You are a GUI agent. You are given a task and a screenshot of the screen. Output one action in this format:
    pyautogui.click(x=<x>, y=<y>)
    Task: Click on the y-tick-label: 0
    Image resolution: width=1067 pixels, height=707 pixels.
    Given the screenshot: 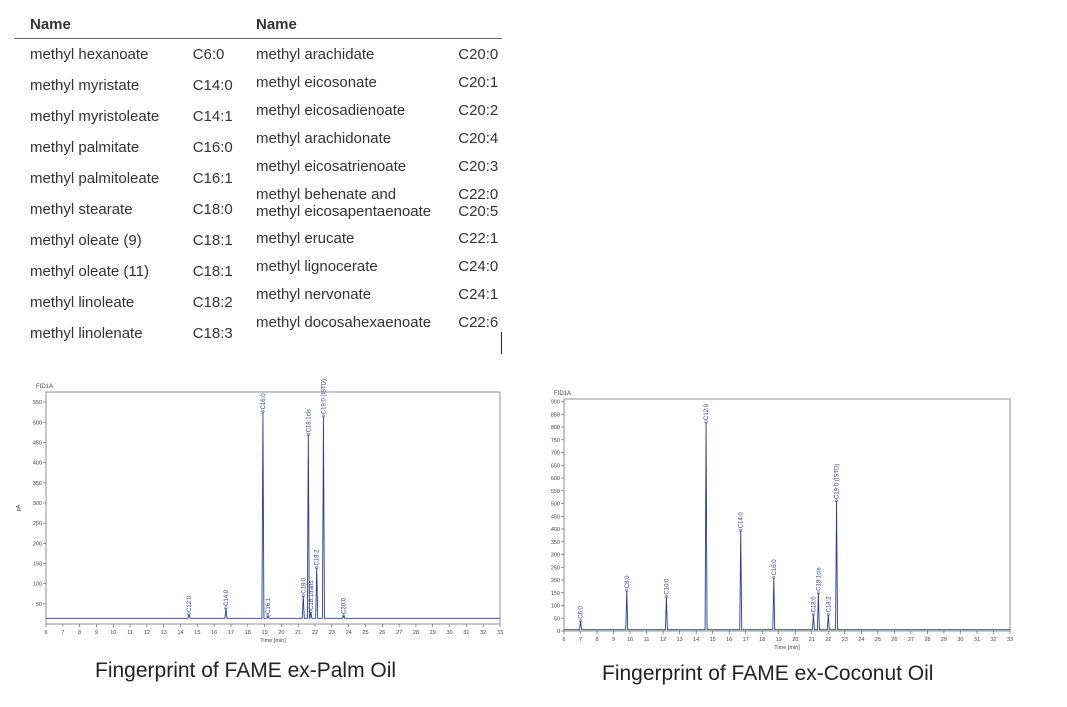 What is the action you would take?
    pyautogui.click(x=558, y=632)
    